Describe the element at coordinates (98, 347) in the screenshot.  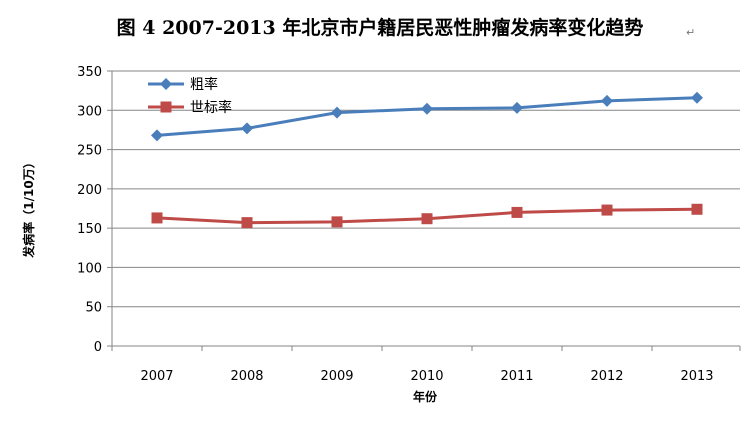
I see `y-tick-label-0: 0` at that location.